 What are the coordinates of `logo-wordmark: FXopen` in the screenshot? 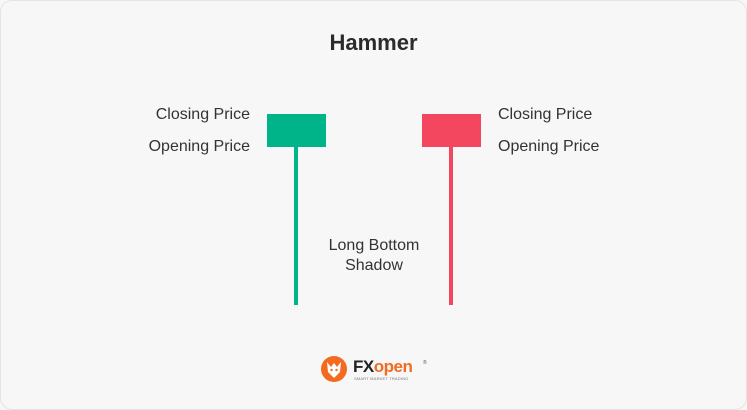 It's located at (383, 367).